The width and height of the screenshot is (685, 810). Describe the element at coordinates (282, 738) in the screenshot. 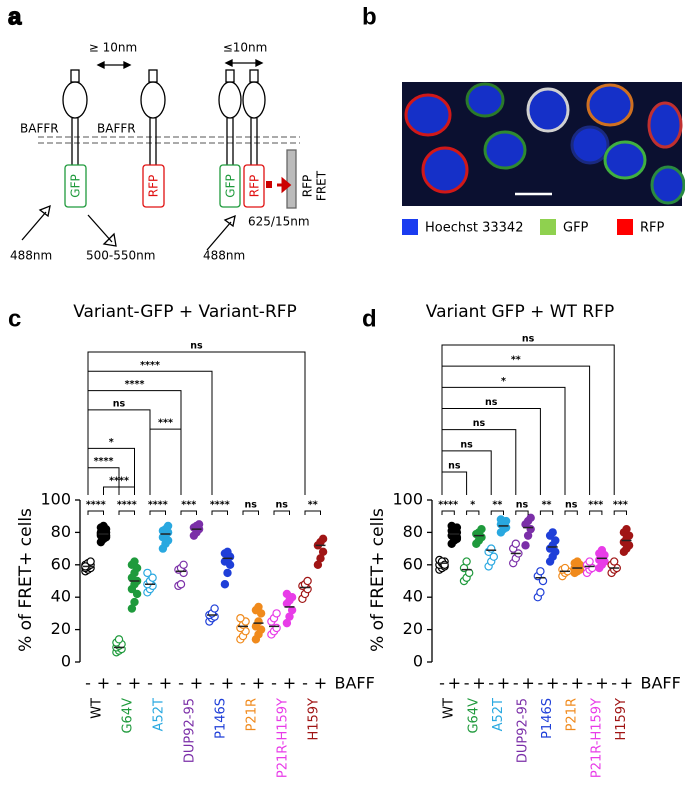

I see `category-label: P21R-H159Y` at that location.